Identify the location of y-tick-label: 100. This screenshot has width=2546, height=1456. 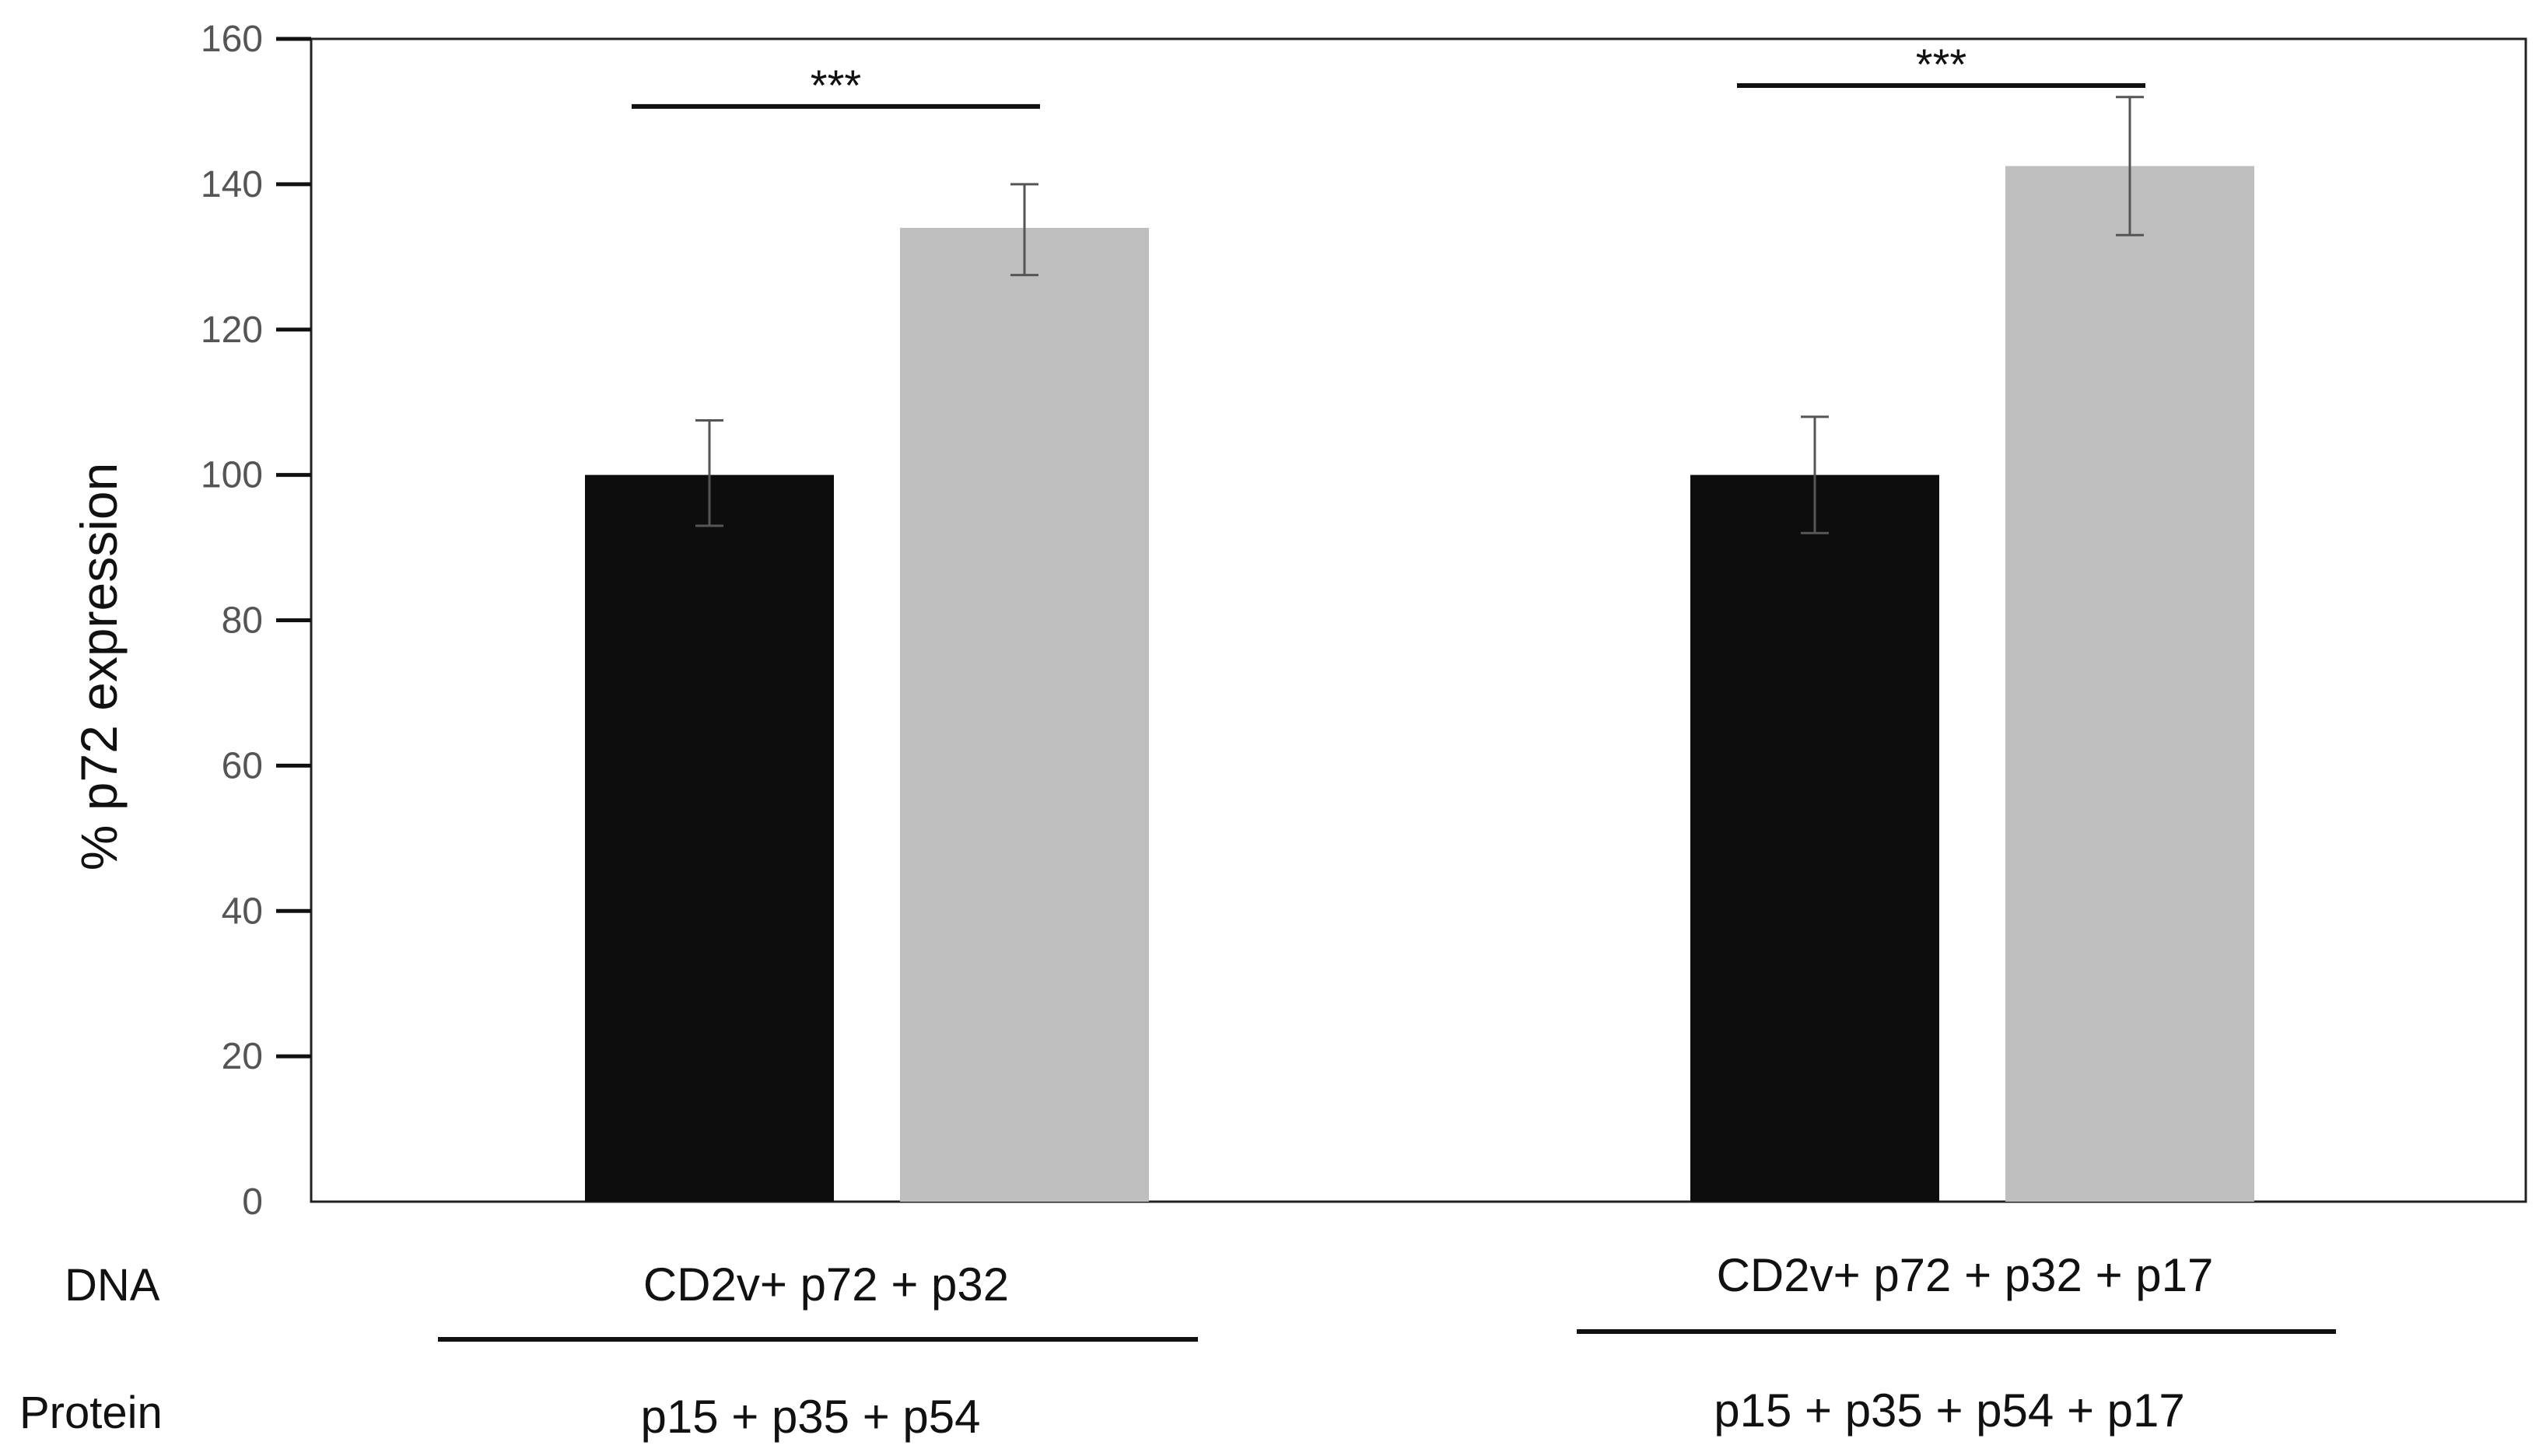
(232, 476).